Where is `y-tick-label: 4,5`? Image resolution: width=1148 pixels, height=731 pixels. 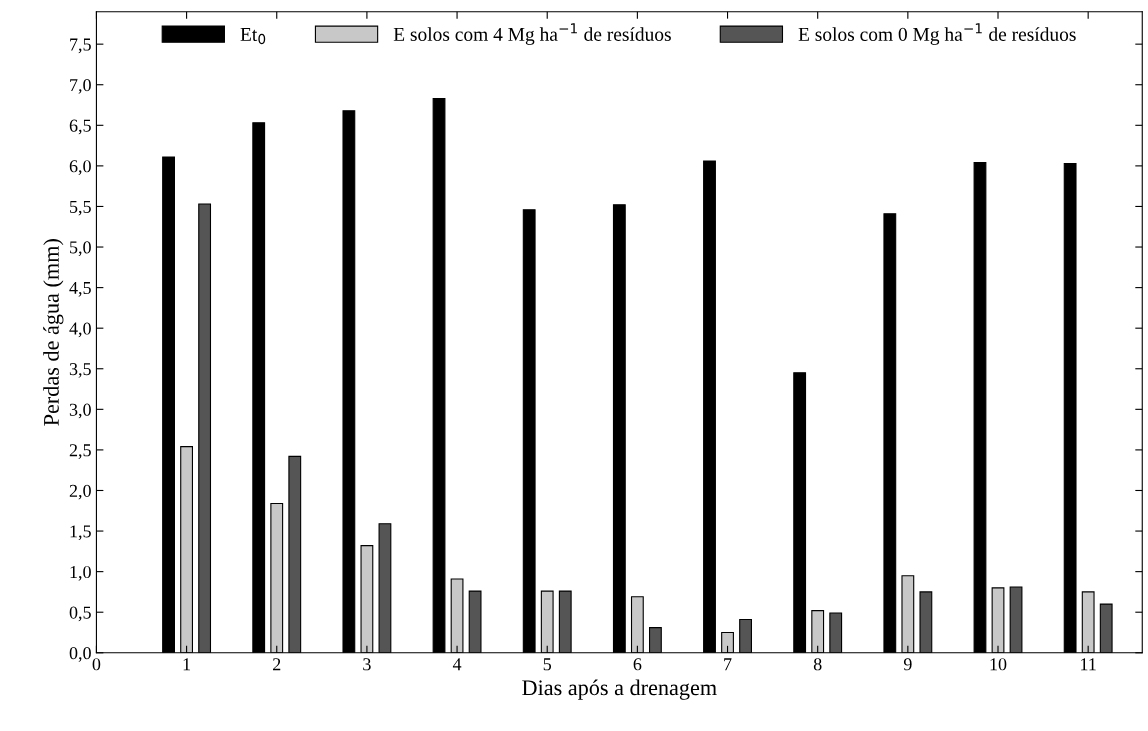 y-tick-label: 4,5 is located at coordinates (80, 289).